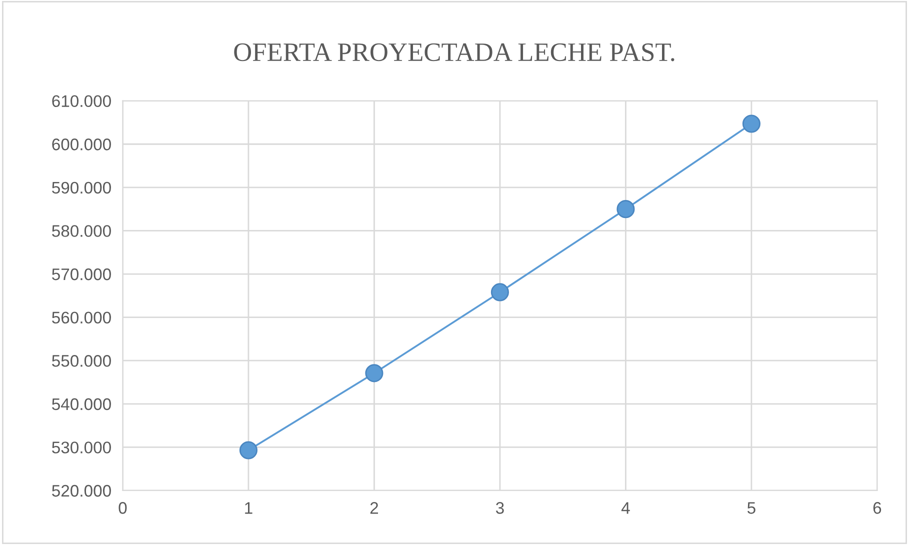  Describe the element at coordinates (81, 448) in the screenshot. I see `y-tick-label: 530.000` at that location.